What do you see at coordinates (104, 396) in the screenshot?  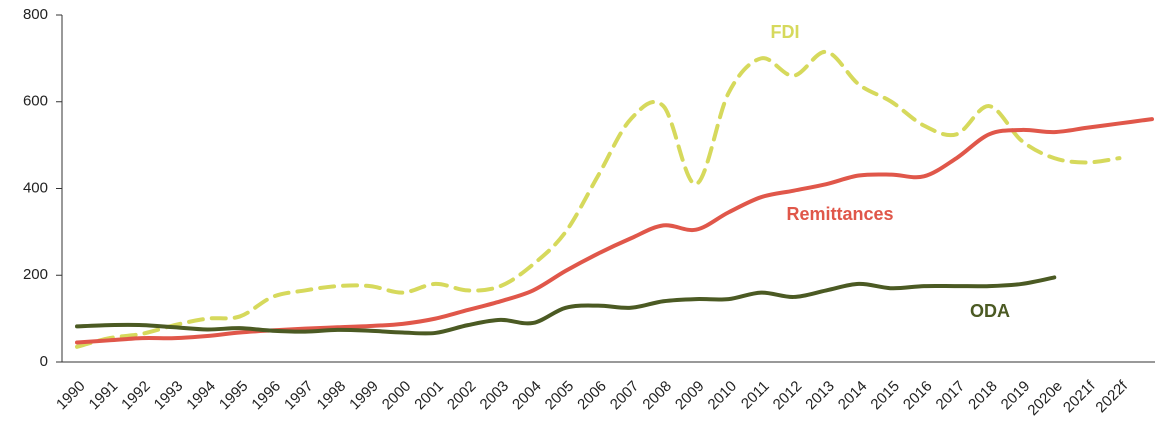 I see `x-tick-label: 1991` at bounding box center [104, 396].